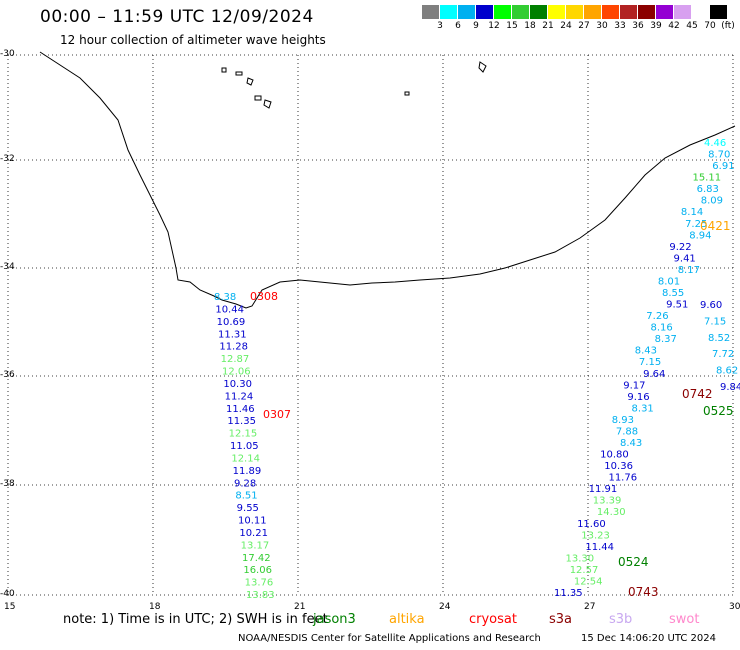 The width and height of the screenshot is (740, 650). Describe the element at coordinates (728, 26) in the screenshot. I see `scale-label: (ft)` at that location.